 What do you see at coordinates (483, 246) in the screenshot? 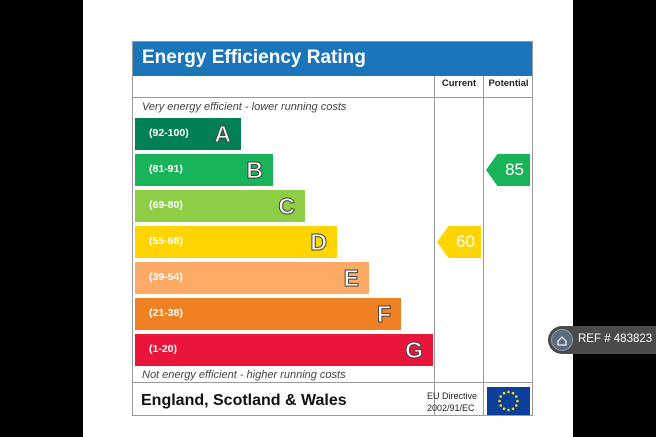
I see `divider-potential` at bounding box center [483, 246].